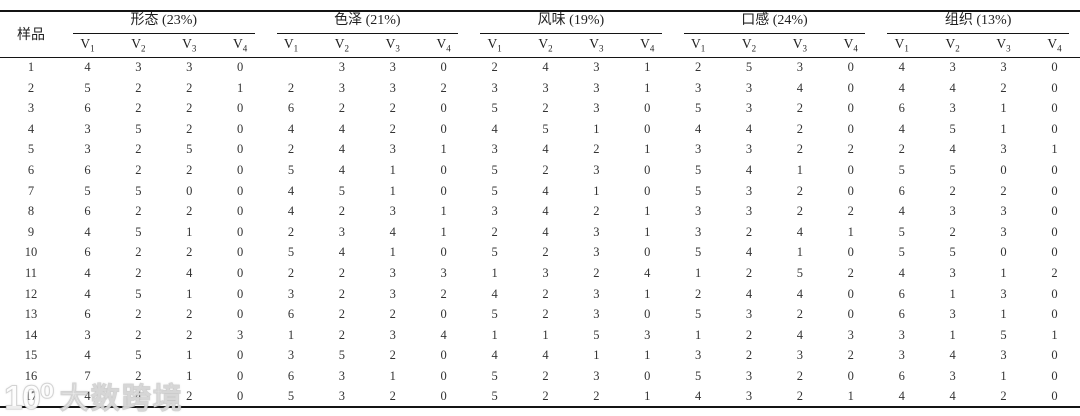 The width and height of the screenshot is (1080, 416). Describe the element at coordinates (31, 34) in the screenshot. I see `sample-column-header: 样品` at that location.